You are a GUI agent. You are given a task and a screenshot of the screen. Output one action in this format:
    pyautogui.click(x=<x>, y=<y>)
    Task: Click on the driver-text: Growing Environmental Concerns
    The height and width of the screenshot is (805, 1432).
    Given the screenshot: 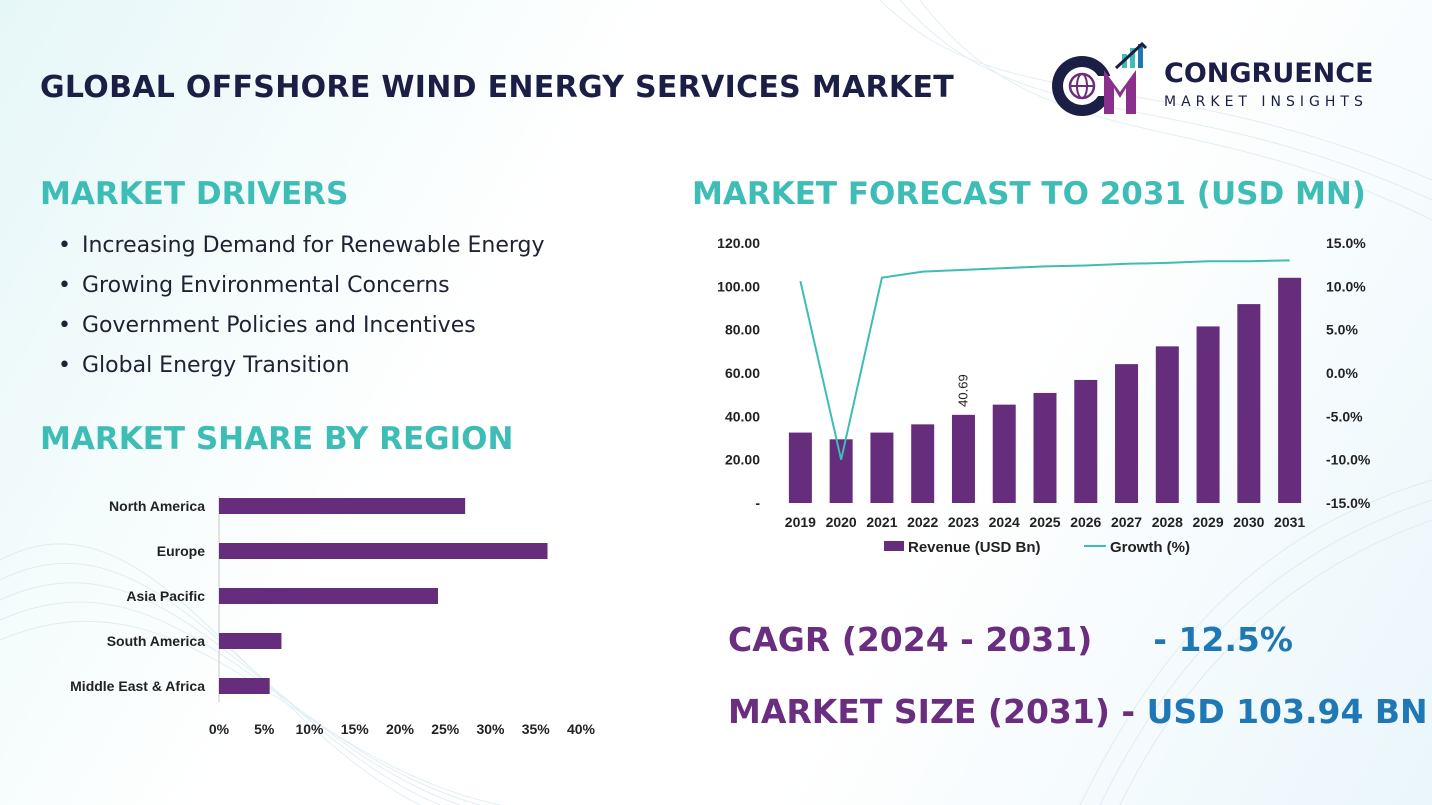 What is the action you would take?
    pyautogui.click(x=266, y=285)
    